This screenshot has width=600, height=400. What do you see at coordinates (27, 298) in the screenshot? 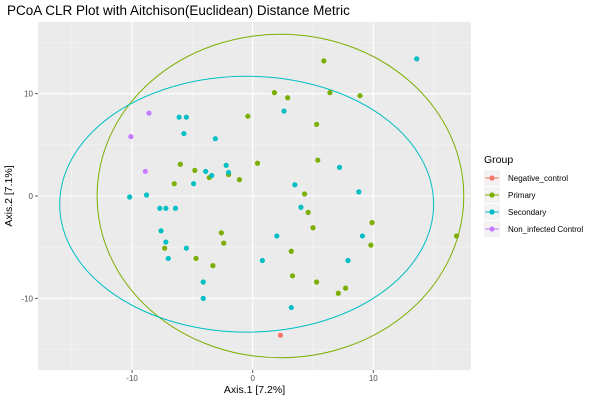
I see `y-tick-label: -10` at bounding box center [27, 298].